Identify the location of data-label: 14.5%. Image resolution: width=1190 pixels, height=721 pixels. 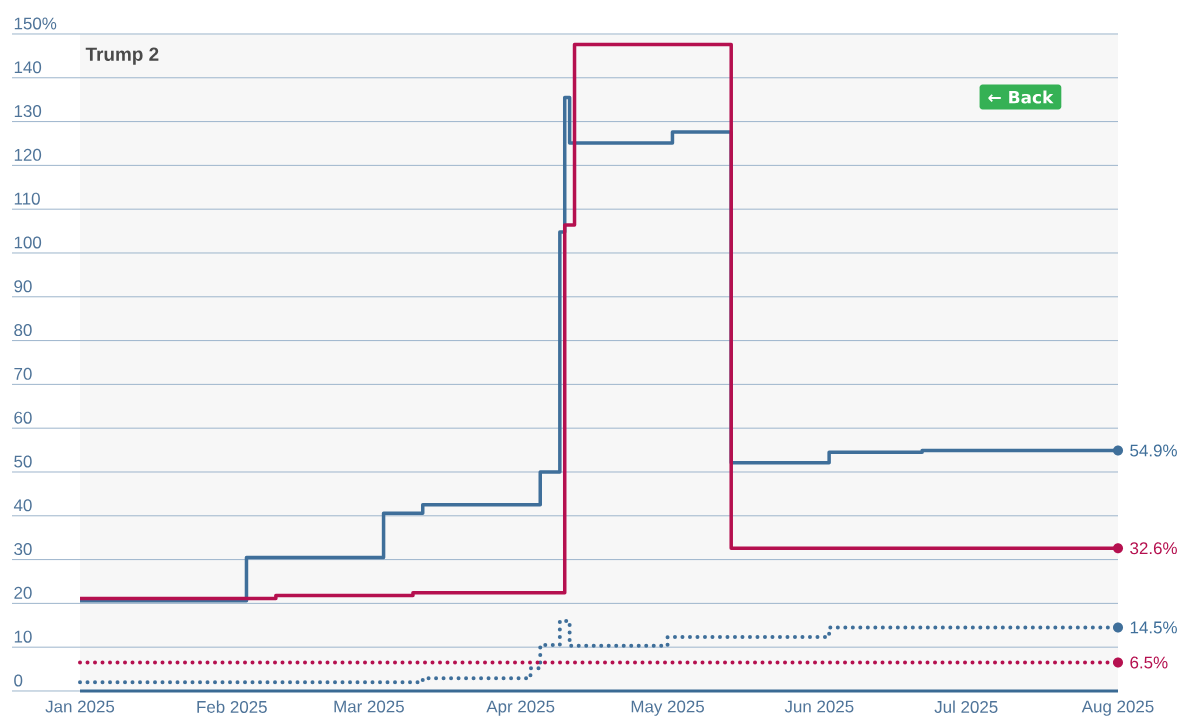
(1153, 627).